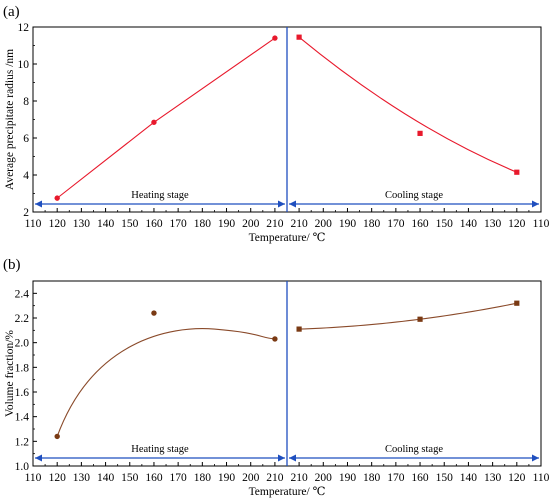 This screenshot has width=550, height=498. Describe the element at coordinates (26, 139) in the screenshot. I see `y-tick-label: 6` at that location.